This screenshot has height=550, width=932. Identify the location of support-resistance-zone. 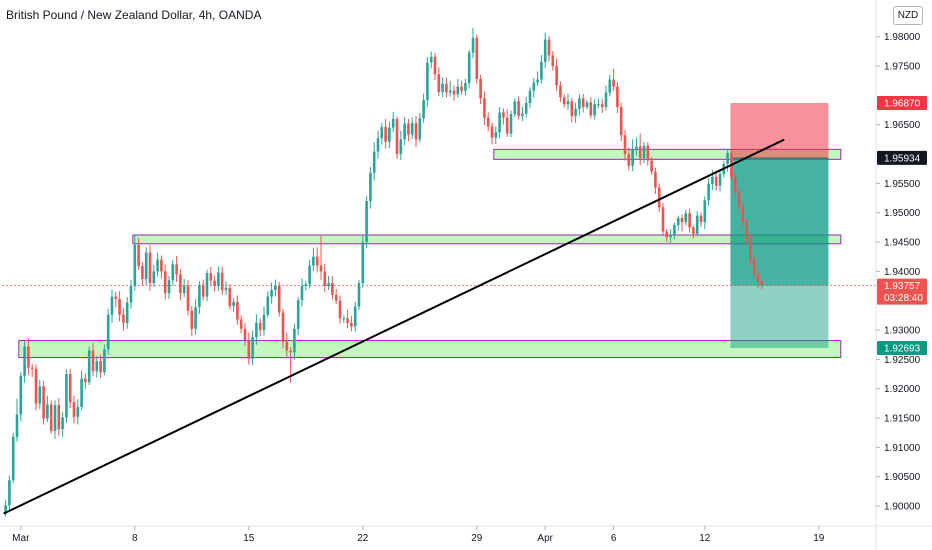
(430, 349).